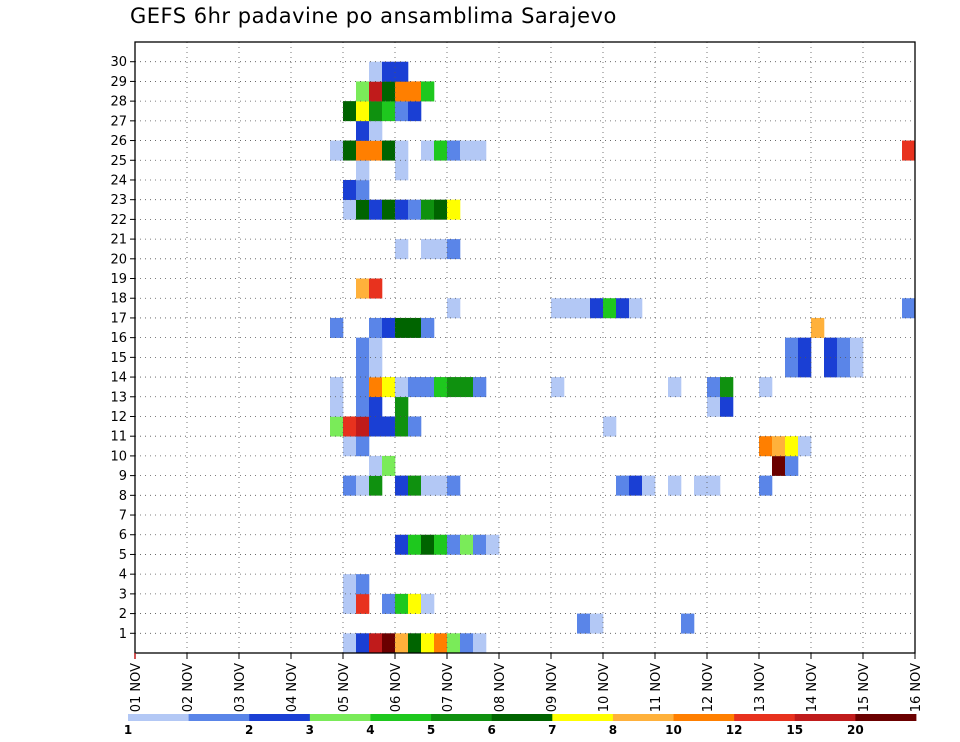  What do you see at coordinates (370, 730) in the screenshot?
I see `legend-label: 4` at bounding box center [370, 730].